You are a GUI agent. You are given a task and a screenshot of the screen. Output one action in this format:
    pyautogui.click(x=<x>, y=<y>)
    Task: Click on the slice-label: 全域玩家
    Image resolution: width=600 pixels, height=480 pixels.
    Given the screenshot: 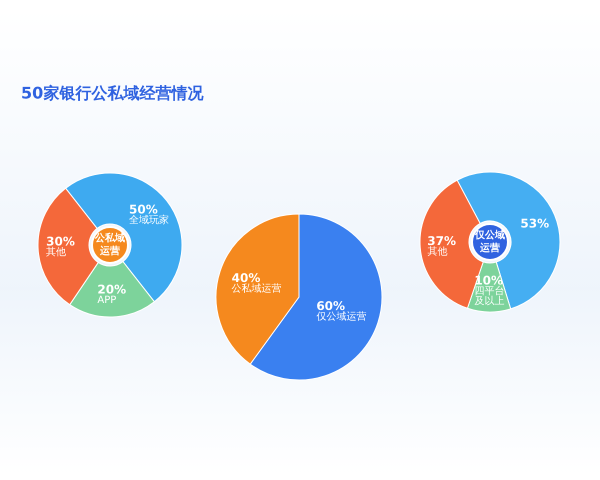 What is the action you would take?
    pyautogui.click(x=149, y=220)
    